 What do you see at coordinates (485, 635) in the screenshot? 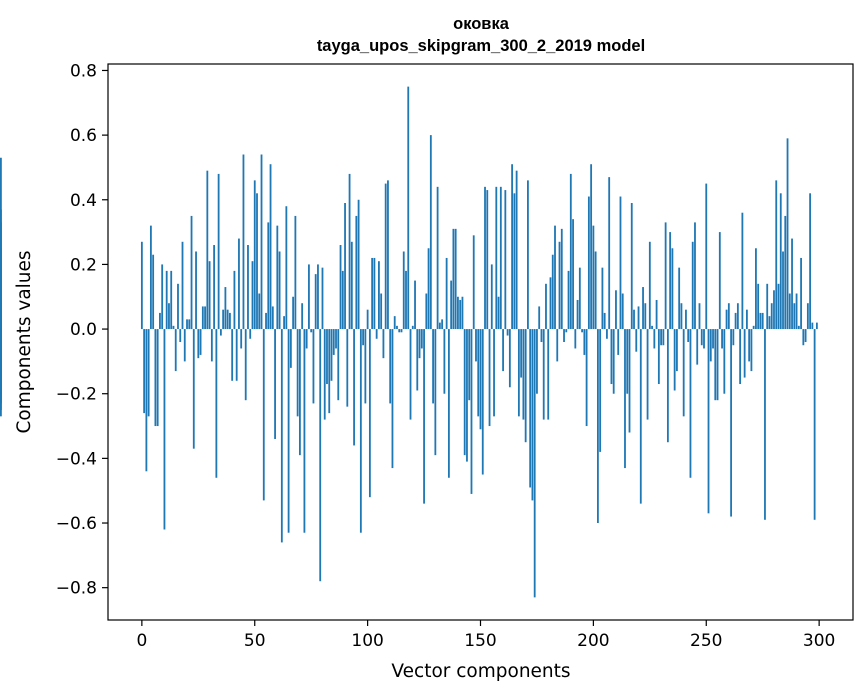
I see `x-axis: 0 50 100 150 200 250 300` at bounding box center [485, 635].